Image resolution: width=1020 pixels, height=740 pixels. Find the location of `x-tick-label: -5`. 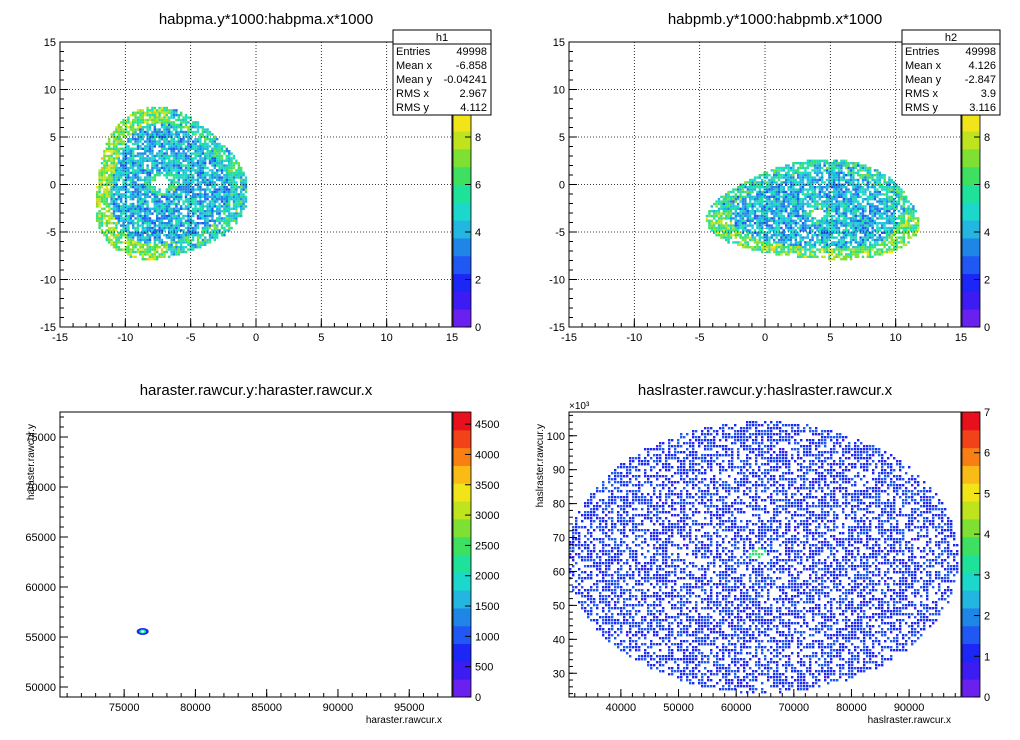

x-tick-label: -5 is located at coordinates (191, 338).